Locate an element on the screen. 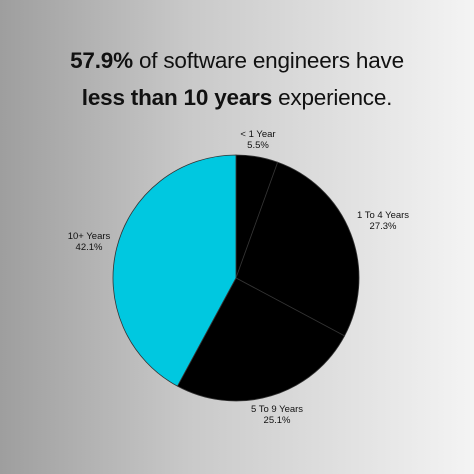 The width and height of the screenshot is (474, 474). slice-label: 10+ Years is located at coordinates (89, 236).